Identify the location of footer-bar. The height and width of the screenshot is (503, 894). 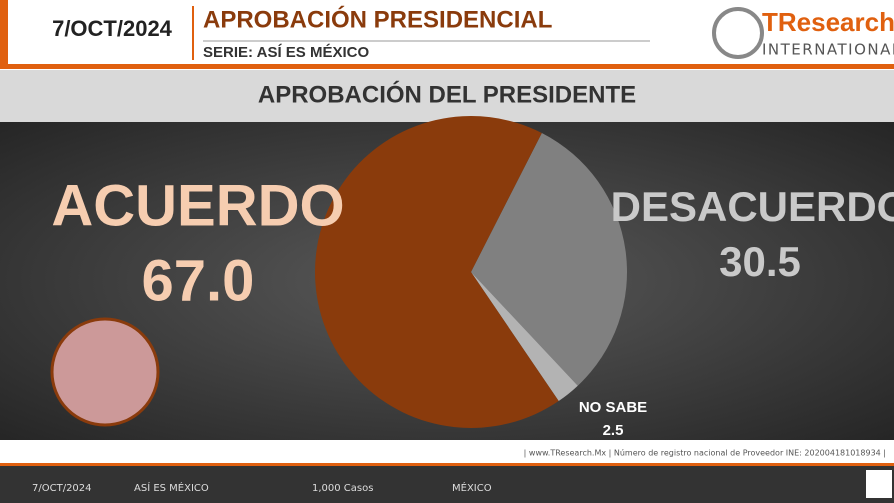
(447, 483).